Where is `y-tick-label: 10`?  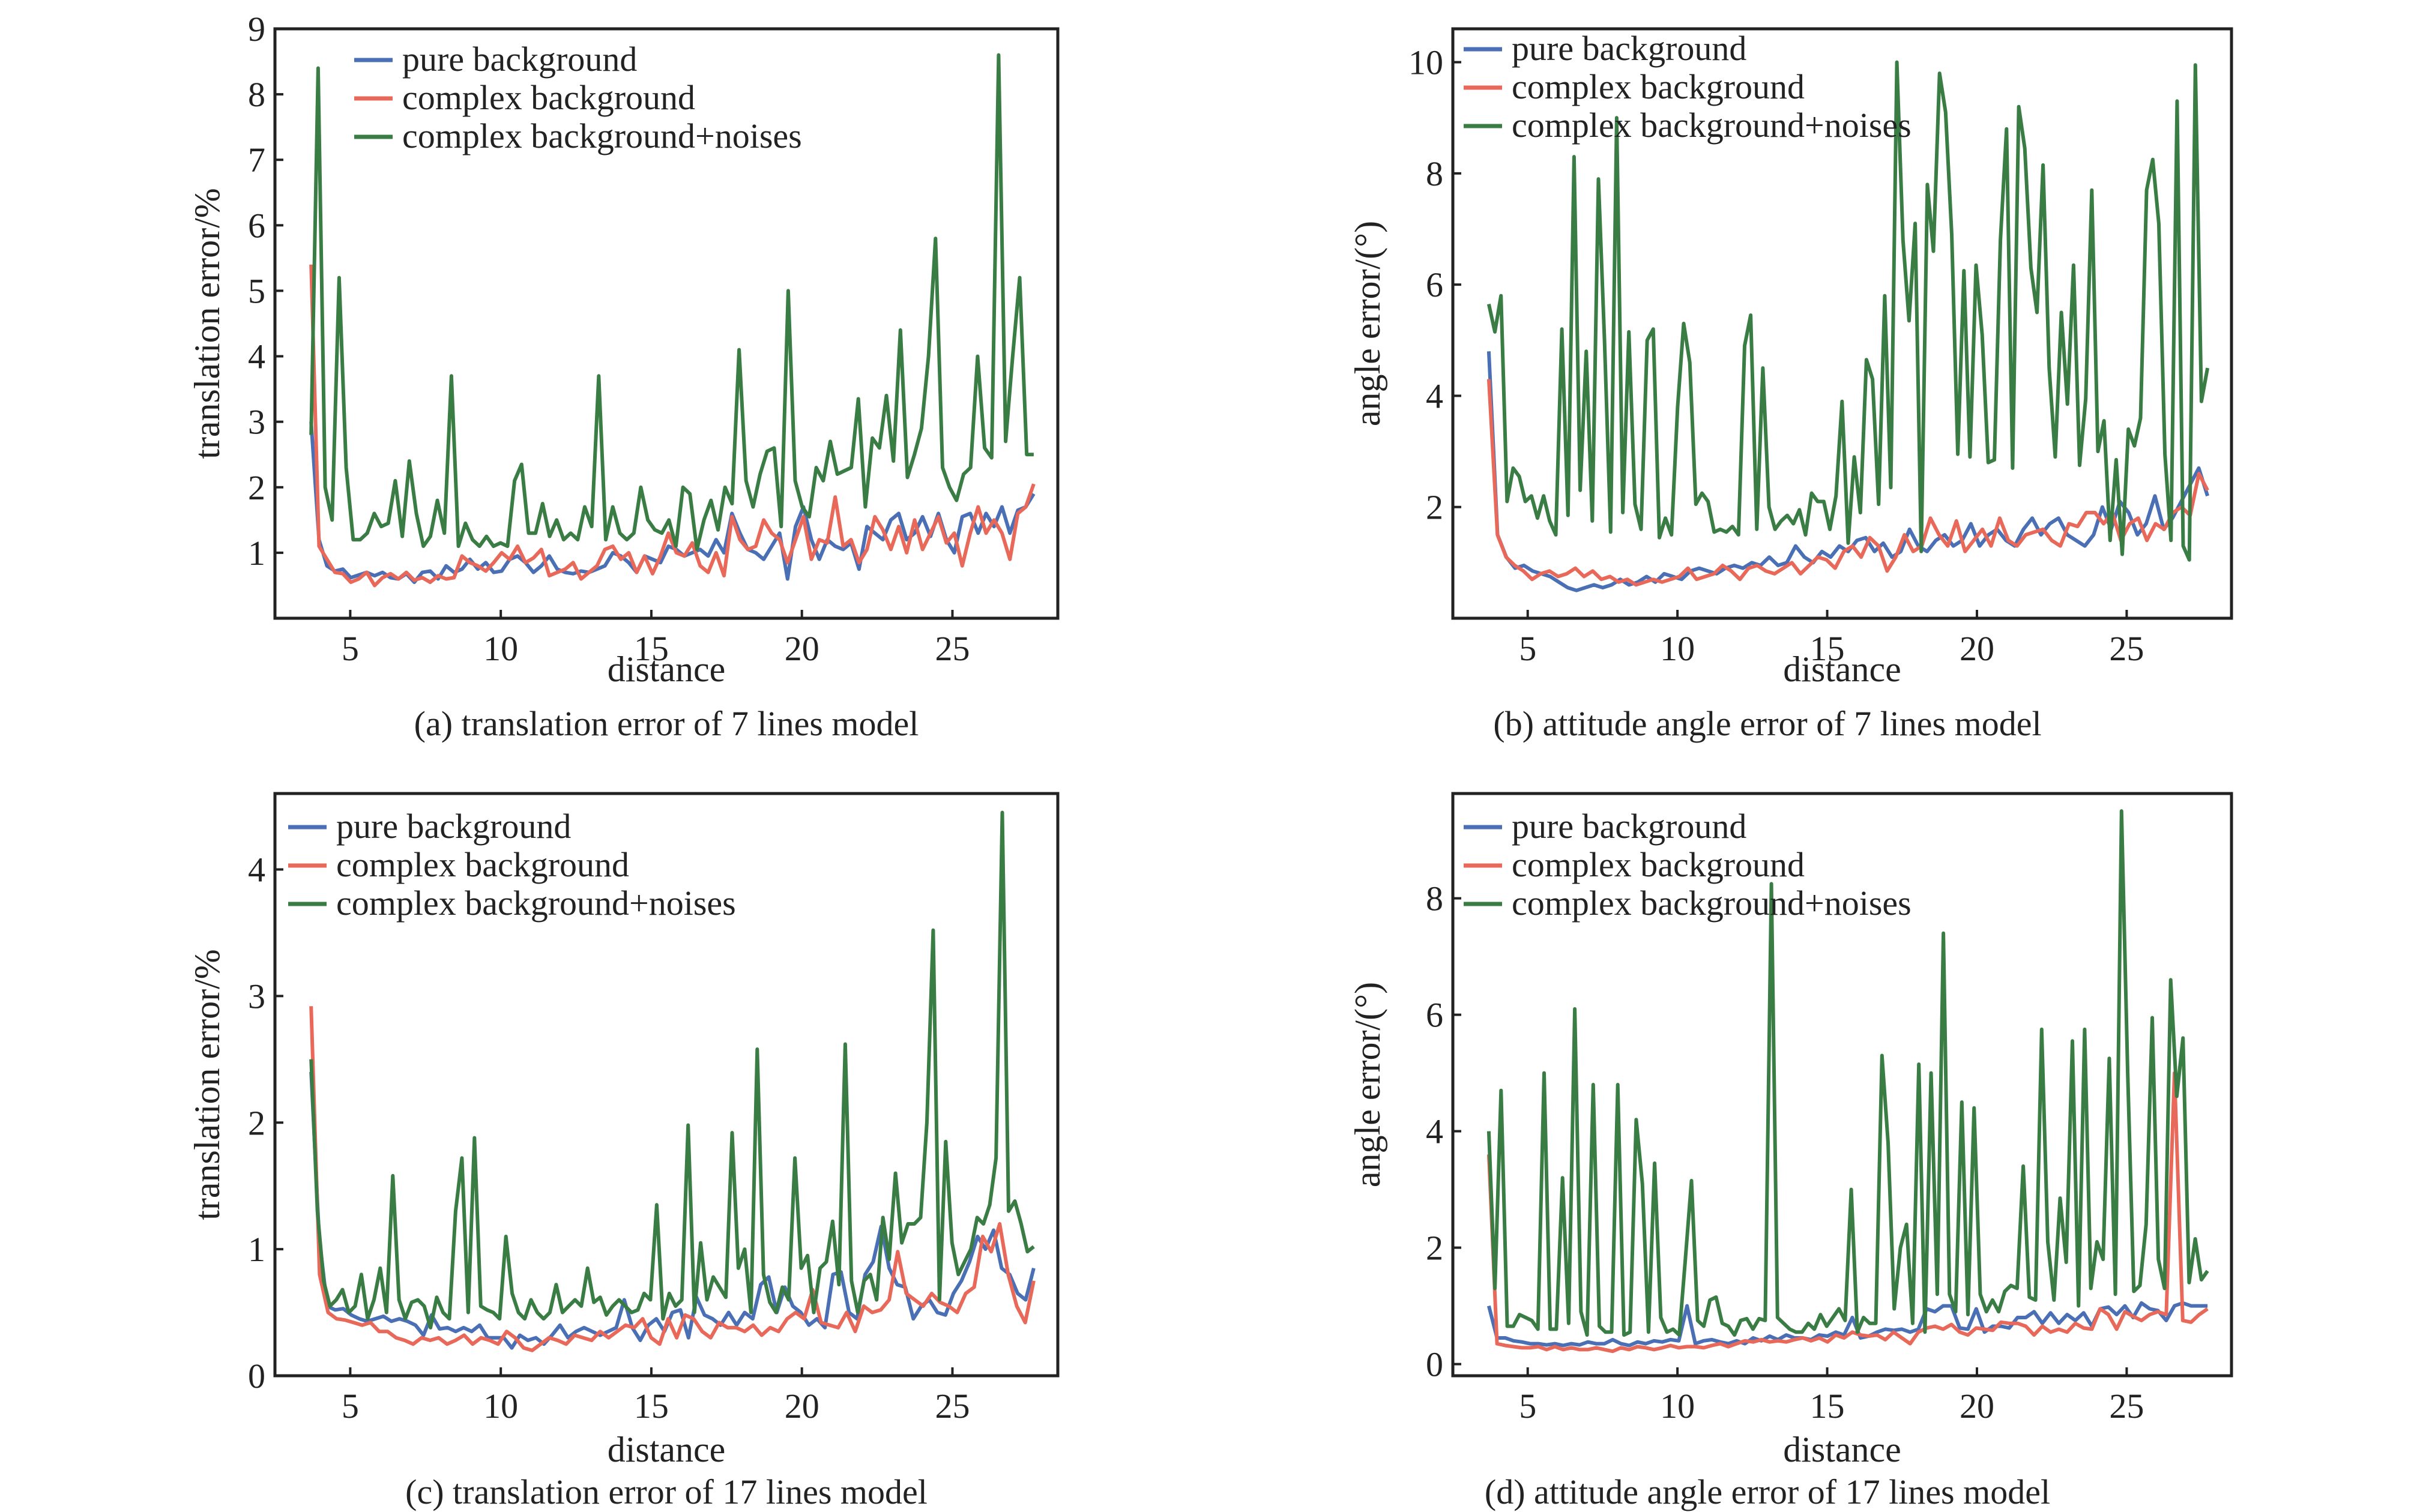 y-tick-label: 10 is located at coordinates (1425, 62).